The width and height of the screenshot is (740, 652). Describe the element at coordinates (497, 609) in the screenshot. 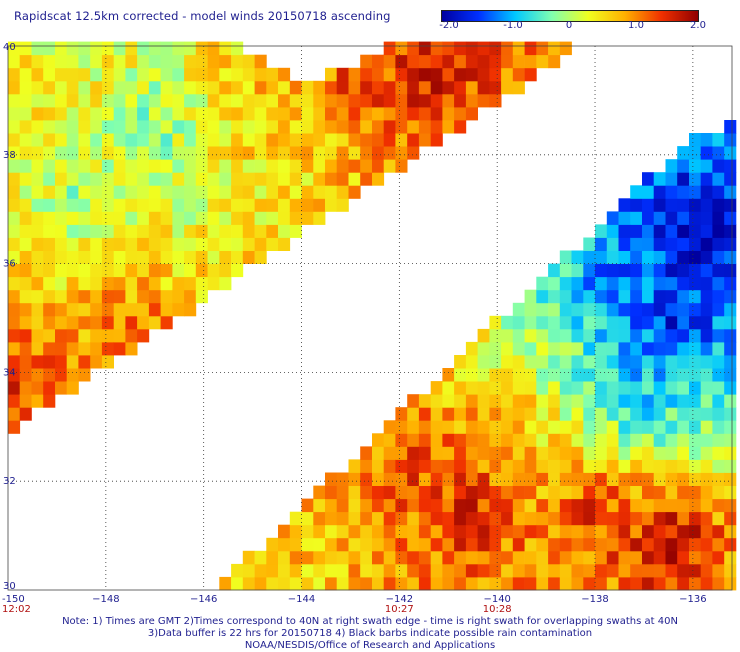

I see `time-label: 10:28` at that location.